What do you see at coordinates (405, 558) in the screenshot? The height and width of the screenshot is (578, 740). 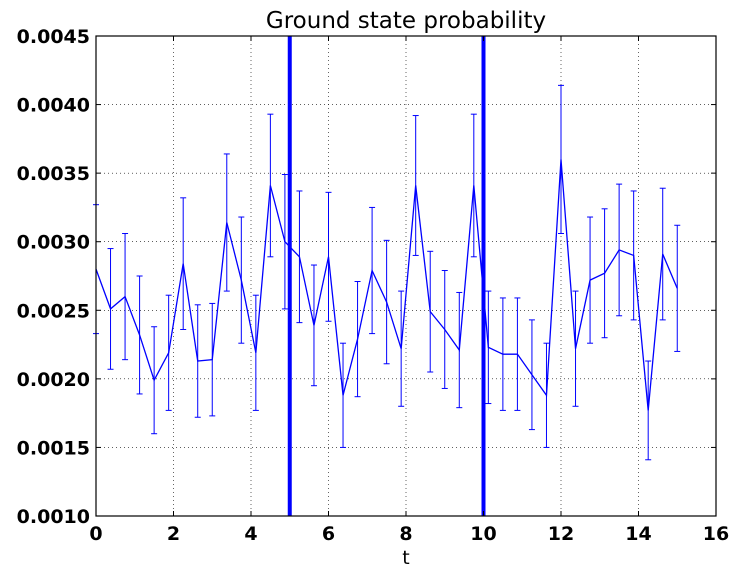 I see `x-axis-label: t` at bounding box center [405, 558].